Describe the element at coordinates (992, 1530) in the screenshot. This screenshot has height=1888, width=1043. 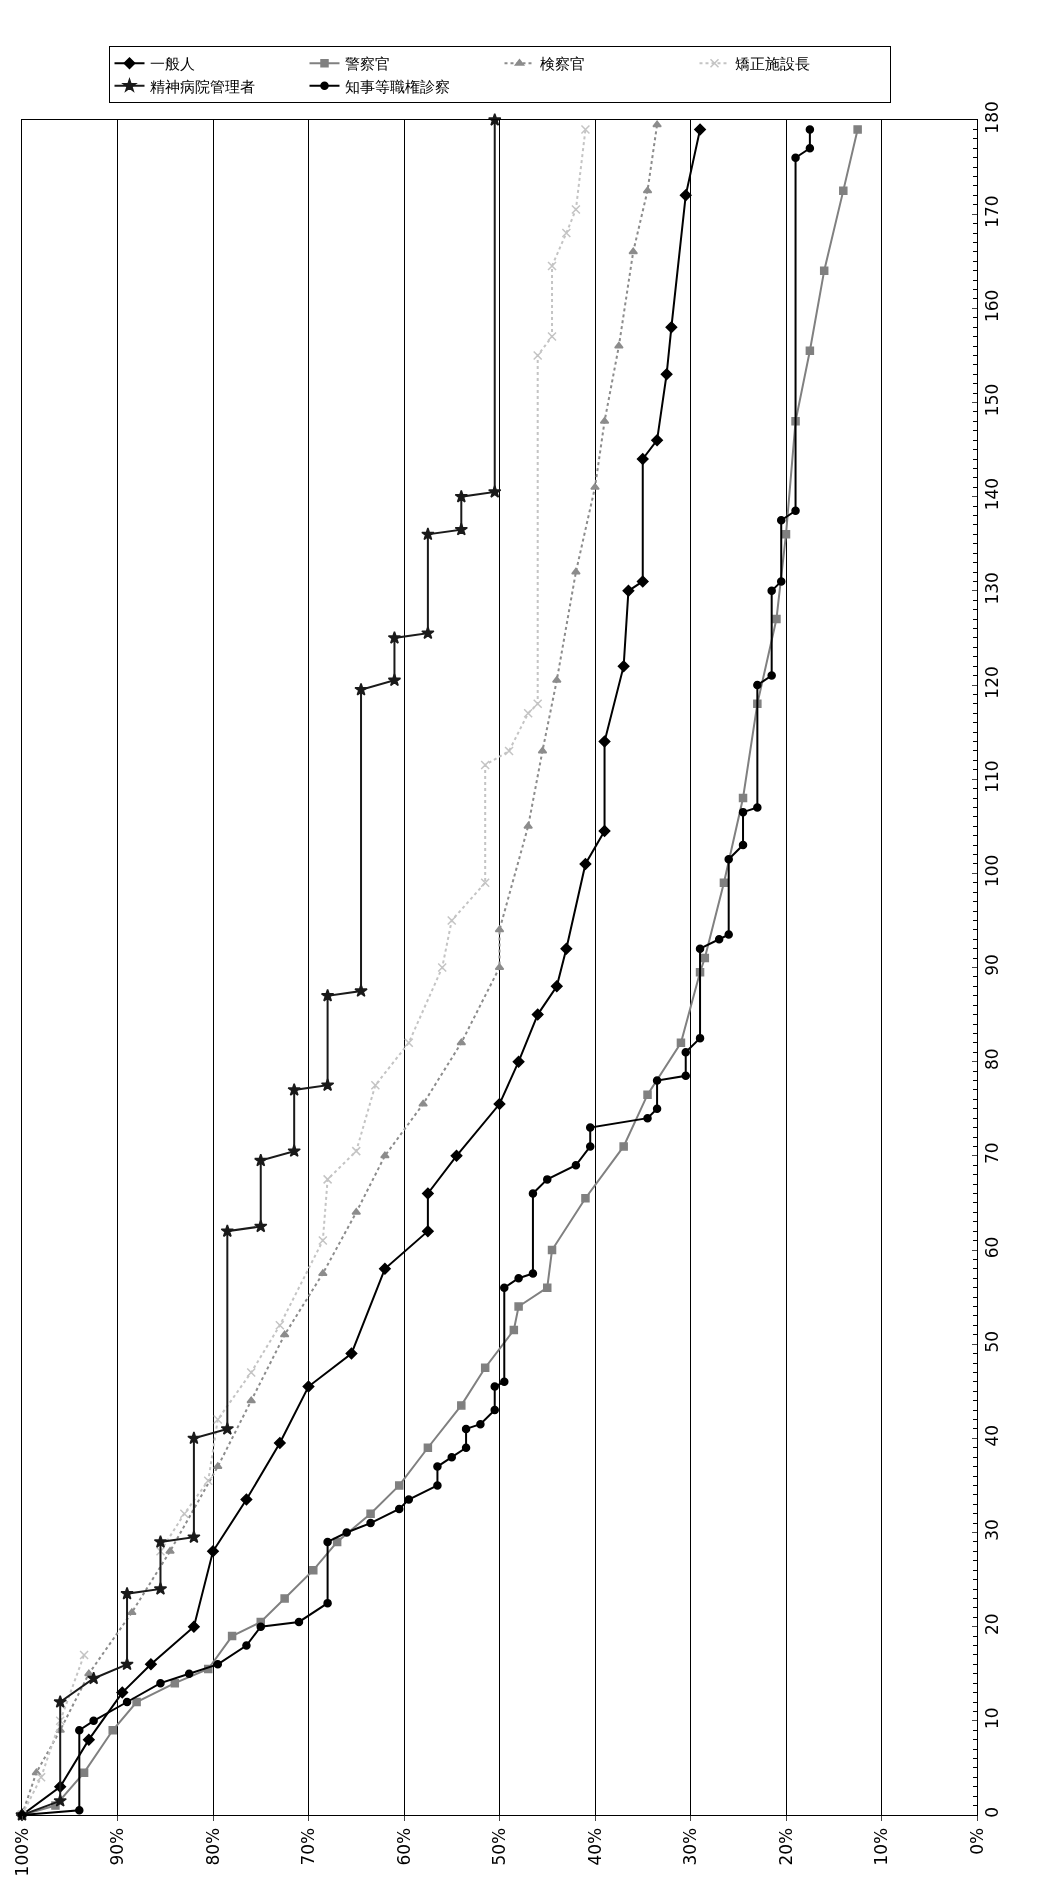
I see `y-tick-label: 30` at that location.